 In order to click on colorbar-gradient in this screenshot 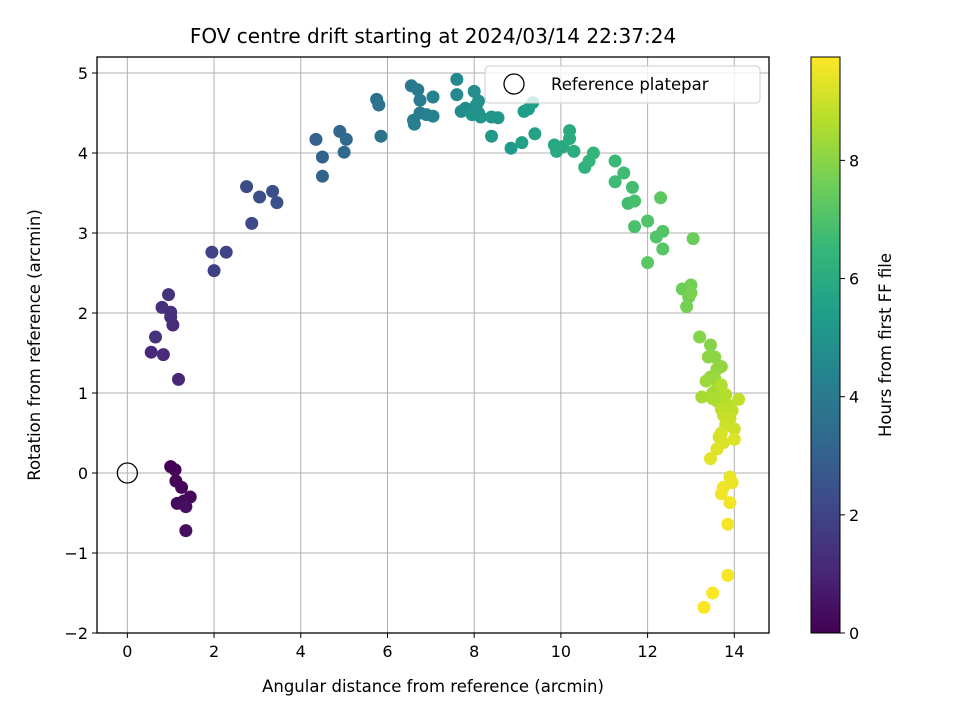, I will do `click(825, 345)`.